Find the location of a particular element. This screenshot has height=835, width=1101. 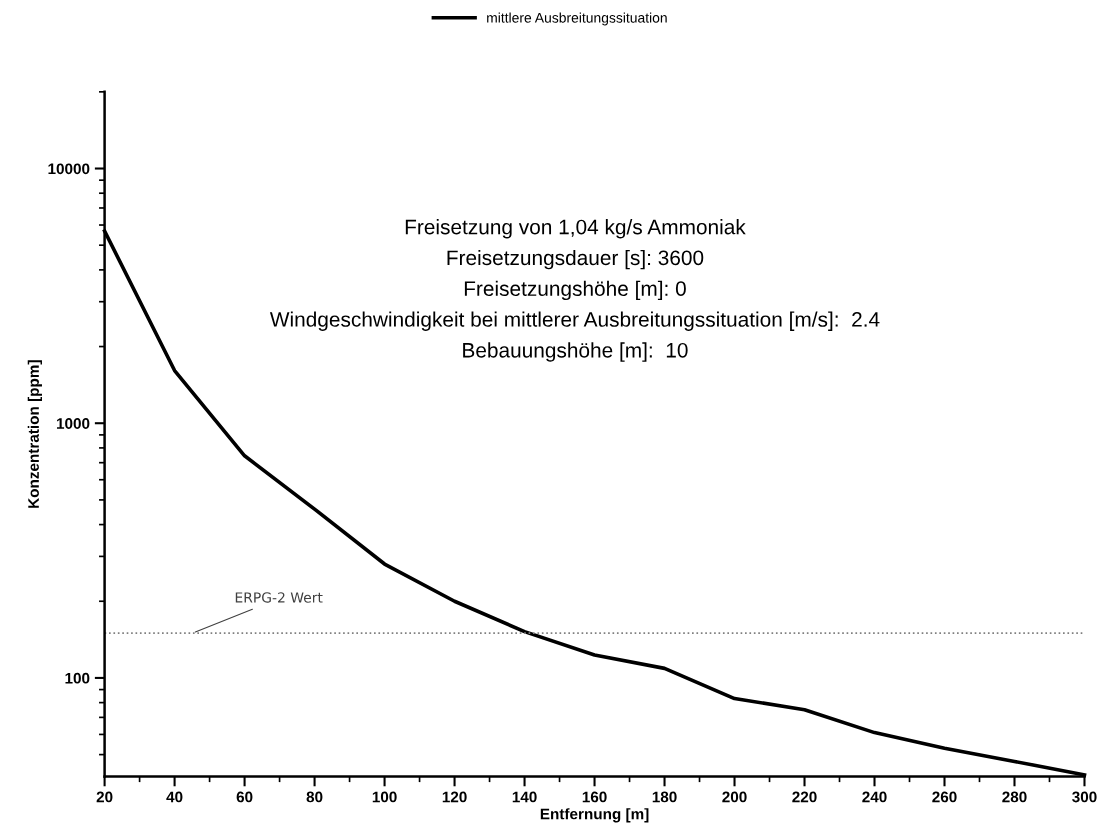

x-tick-label: 140 is located at coordinates (524, 797).